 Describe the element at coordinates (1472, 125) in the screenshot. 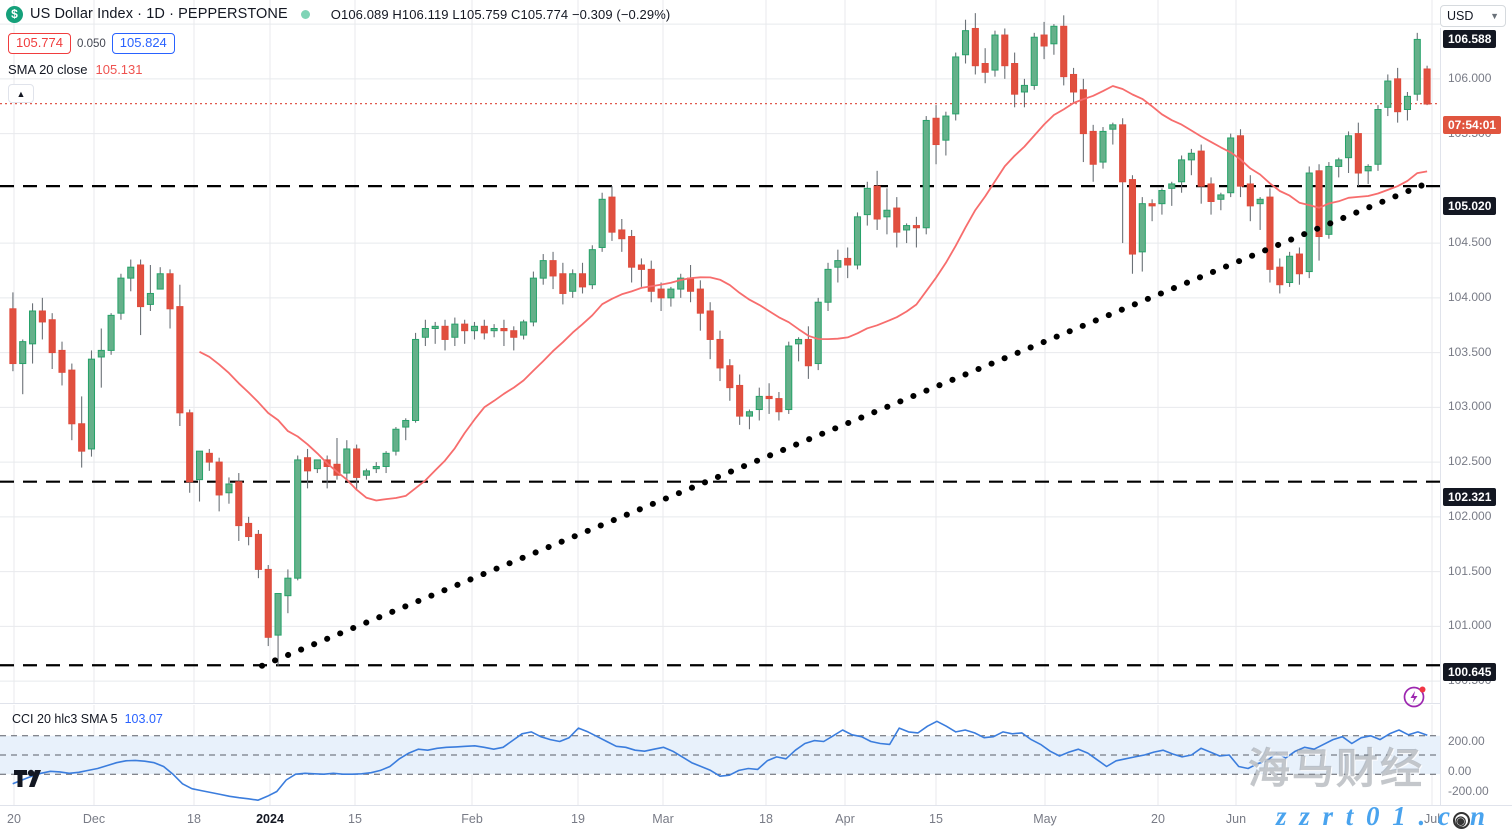

I see `countdown-badge: 07:54:01` at that location.